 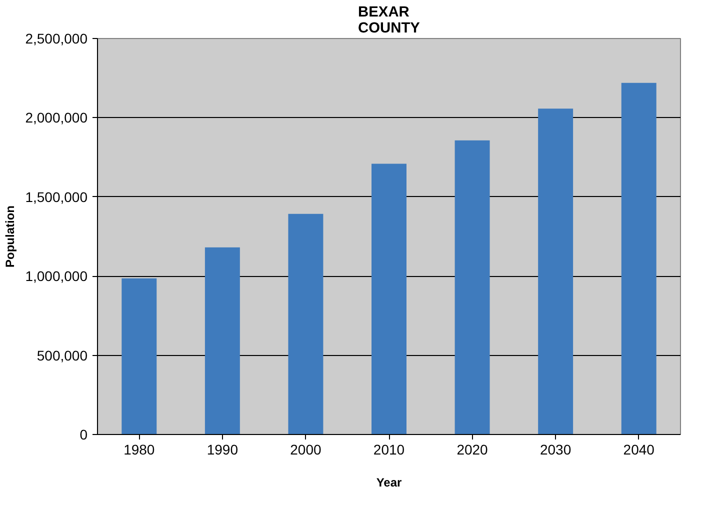 I want to click on y-tick-label: 1,500,000, so click(x=56, y=196).